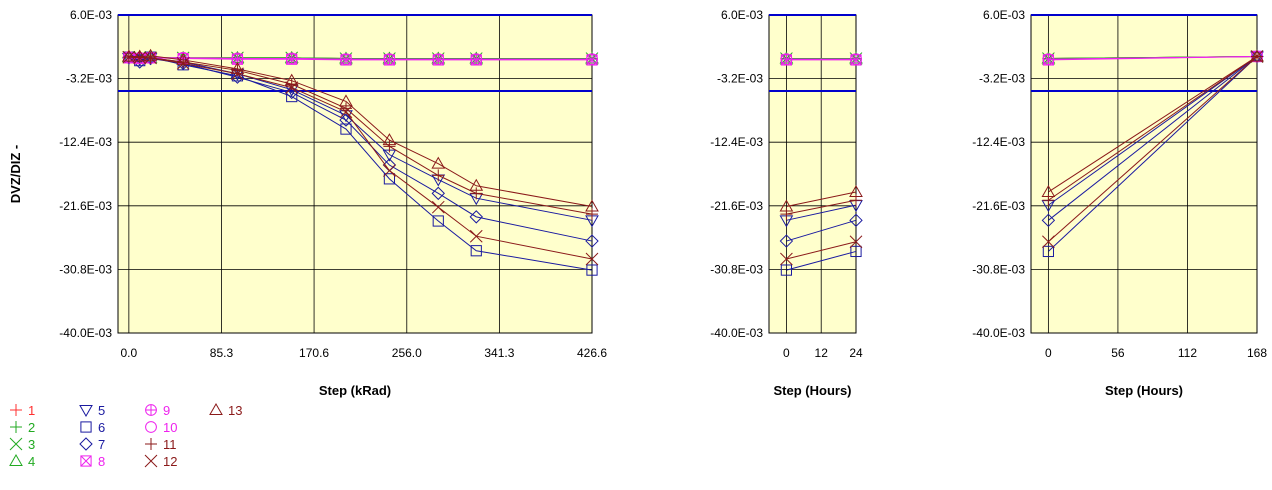  I want to click on legend-label: 8, so click(101, 461).